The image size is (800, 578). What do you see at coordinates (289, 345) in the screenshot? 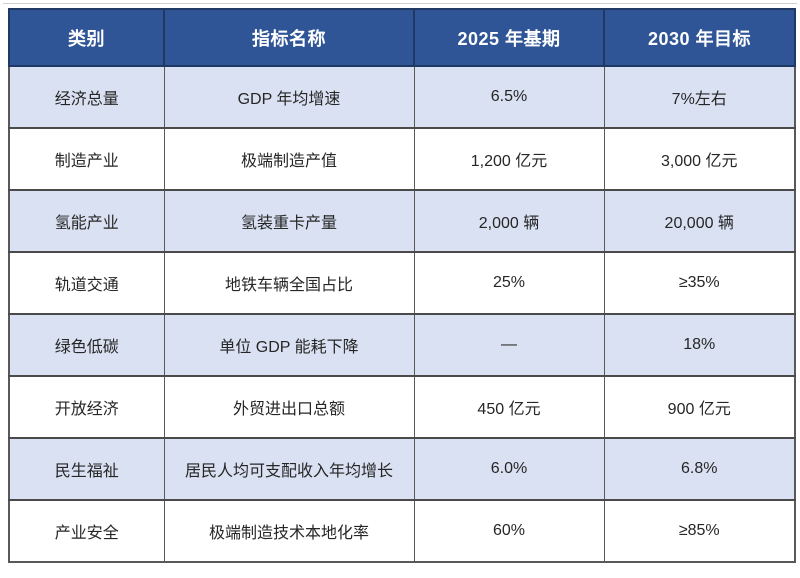
I see `indicator-cell: 单位 GDP 能耗下降` at bounding box center [289, 345].